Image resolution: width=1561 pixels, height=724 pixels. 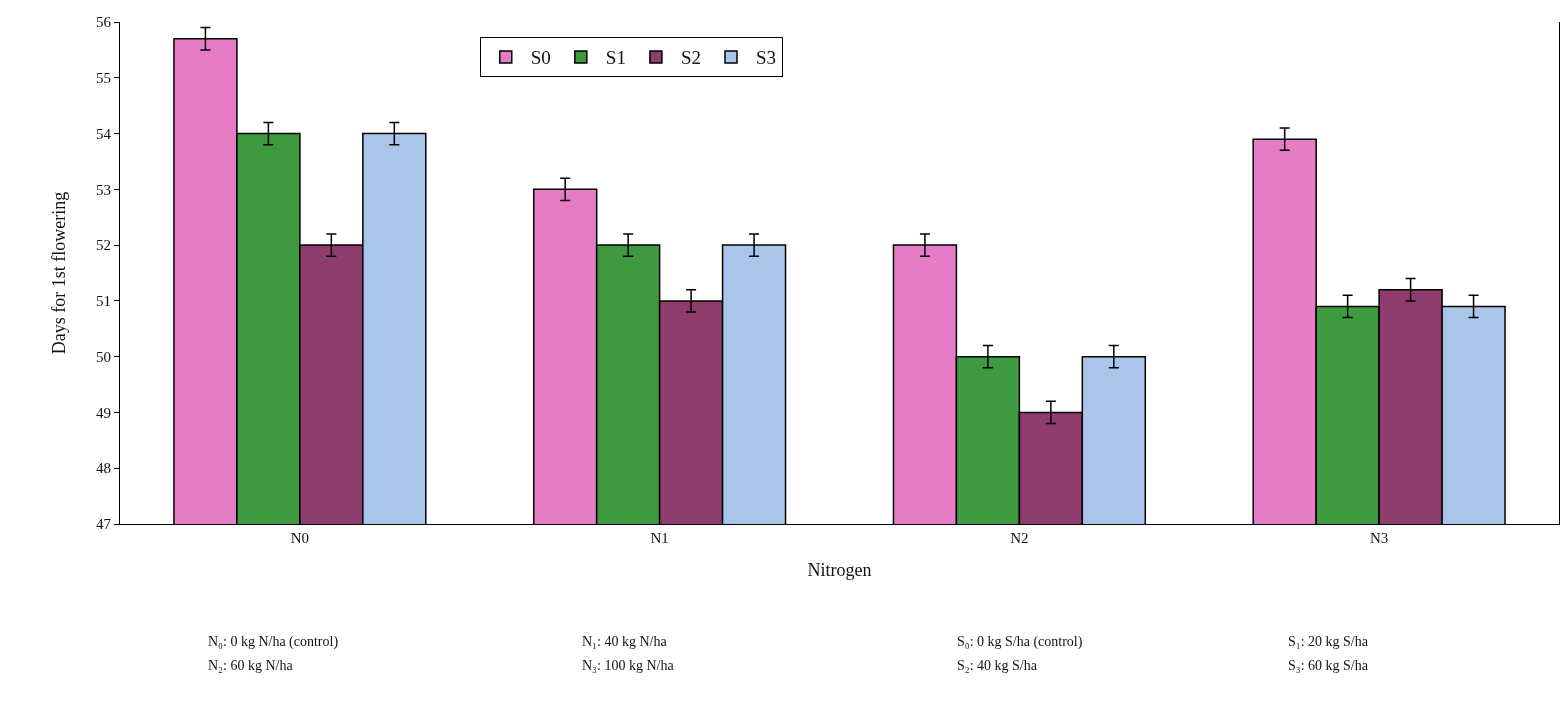 I want to click on x-tick-label: N0, so click(x=300, y=538).